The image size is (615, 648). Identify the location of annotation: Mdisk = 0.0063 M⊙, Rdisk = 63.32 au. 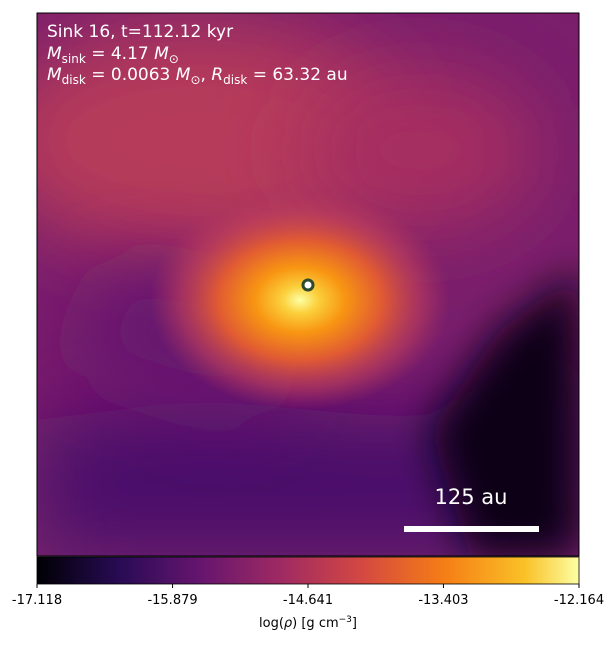
(197, 76).